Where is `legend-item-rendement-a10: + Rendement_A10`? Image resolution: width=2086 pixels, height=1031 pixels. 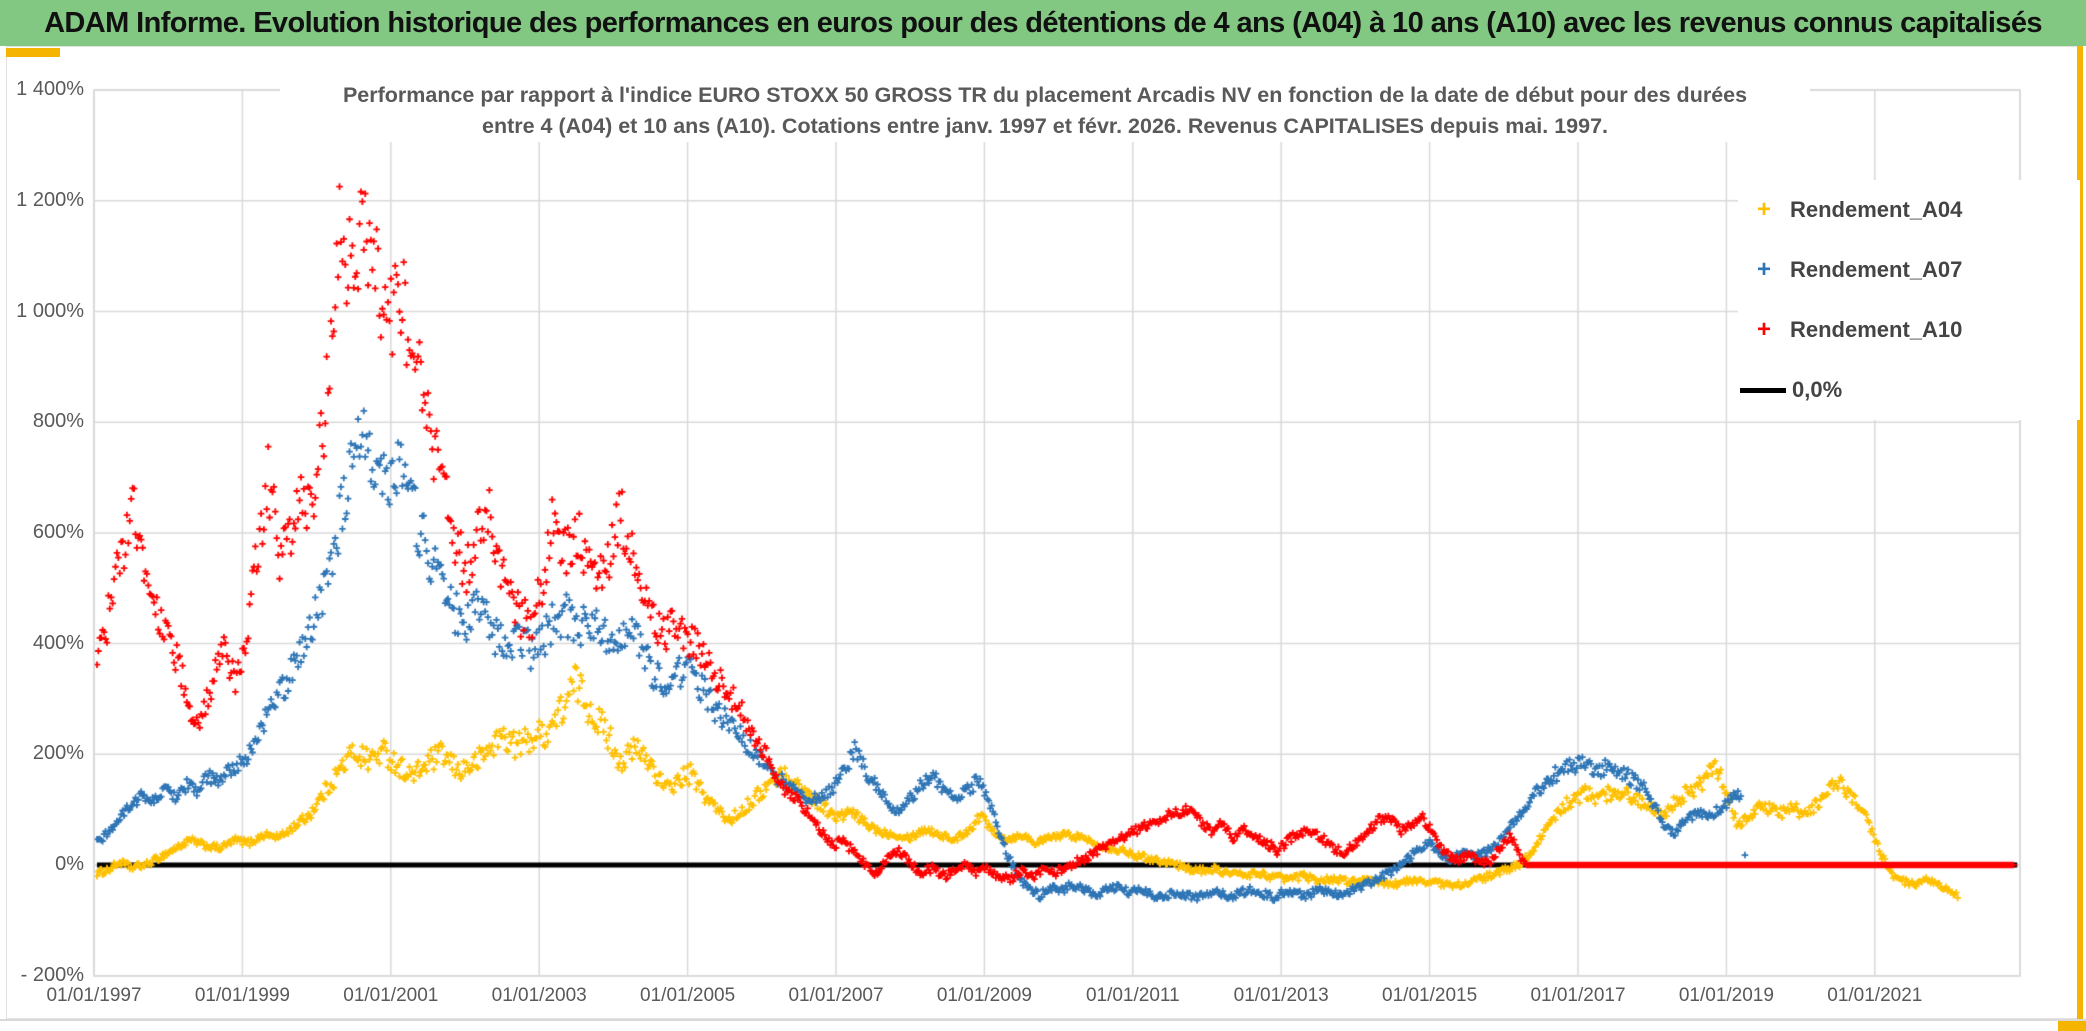 legend-item-rendement-a10: + Rendement_A10 is located at coordinates (1909, 330).